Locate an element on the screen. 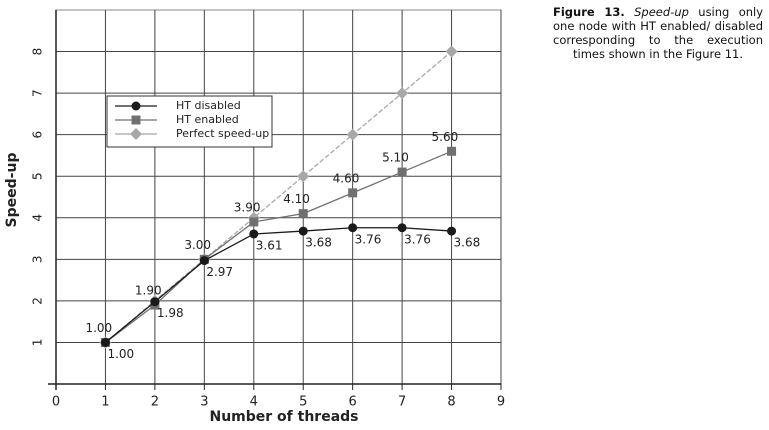  x-tick-label: 0 is located at coordinates (56, 402).